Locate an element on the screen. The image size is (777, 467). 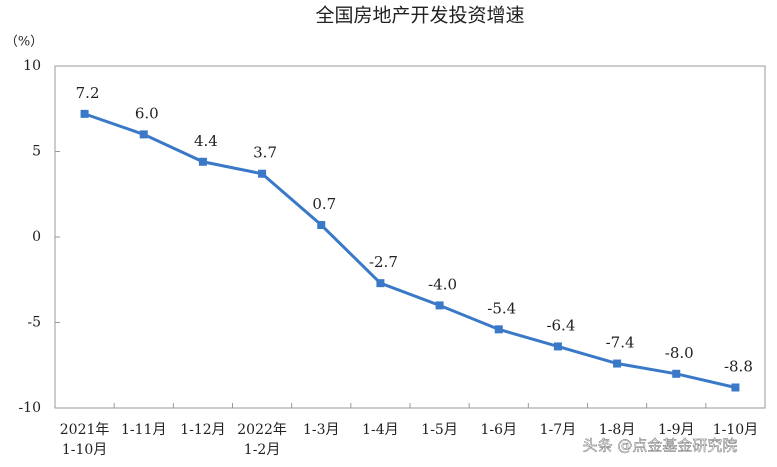
y-unit: （%） is located at coordinates (24, 42).